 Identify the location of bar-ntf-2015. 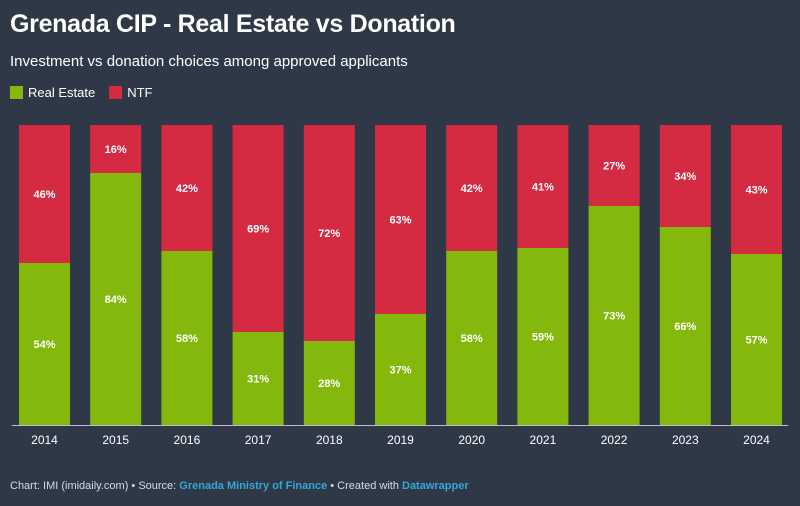
(116, 149).